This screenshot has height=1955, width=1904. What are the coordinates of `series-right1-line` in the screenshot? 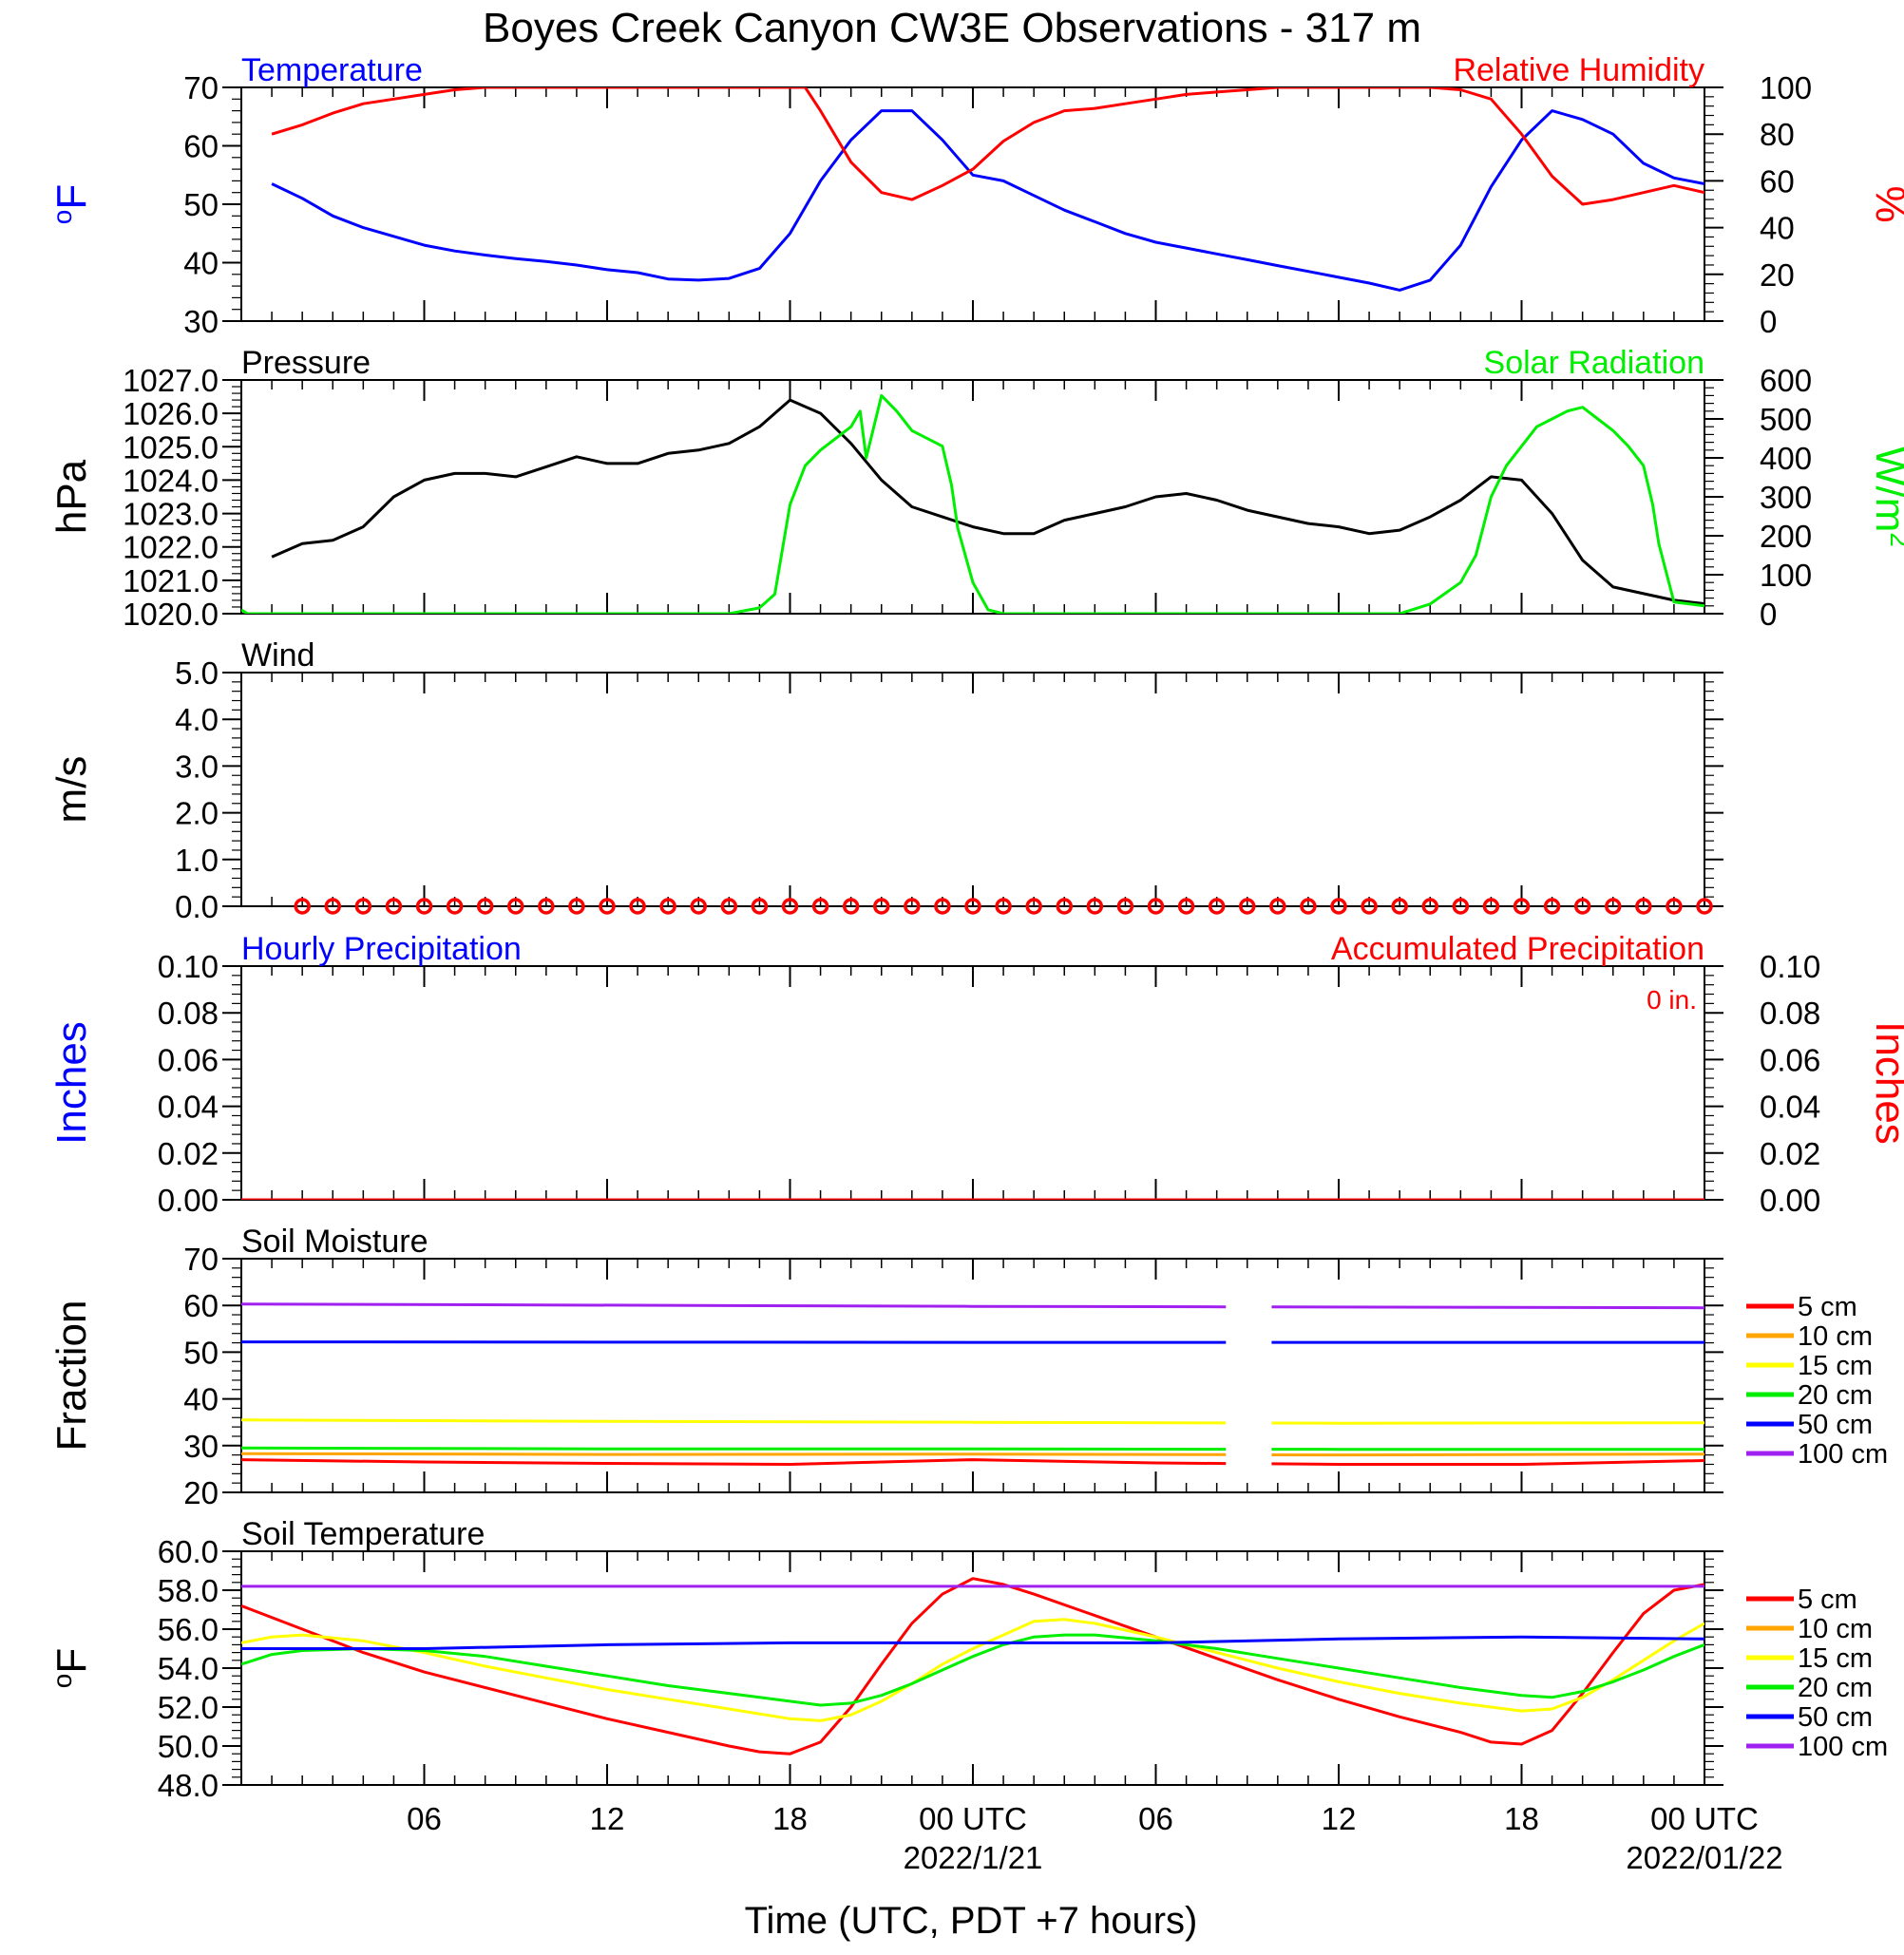 It's located at (988, 146).